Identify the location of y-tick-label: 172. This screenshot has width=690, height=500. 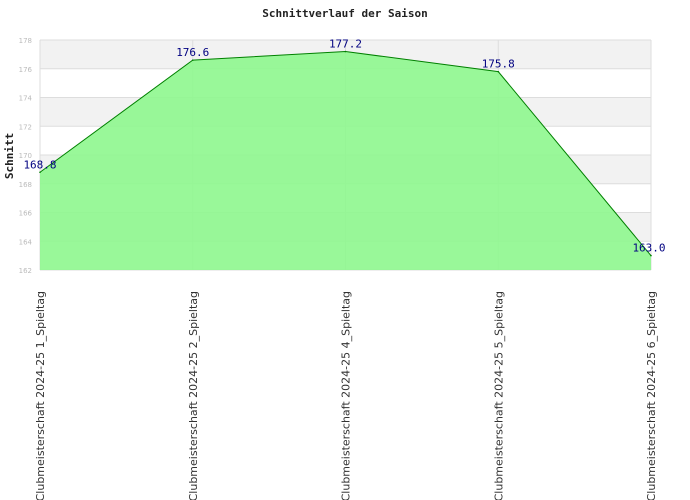
(25, 127).